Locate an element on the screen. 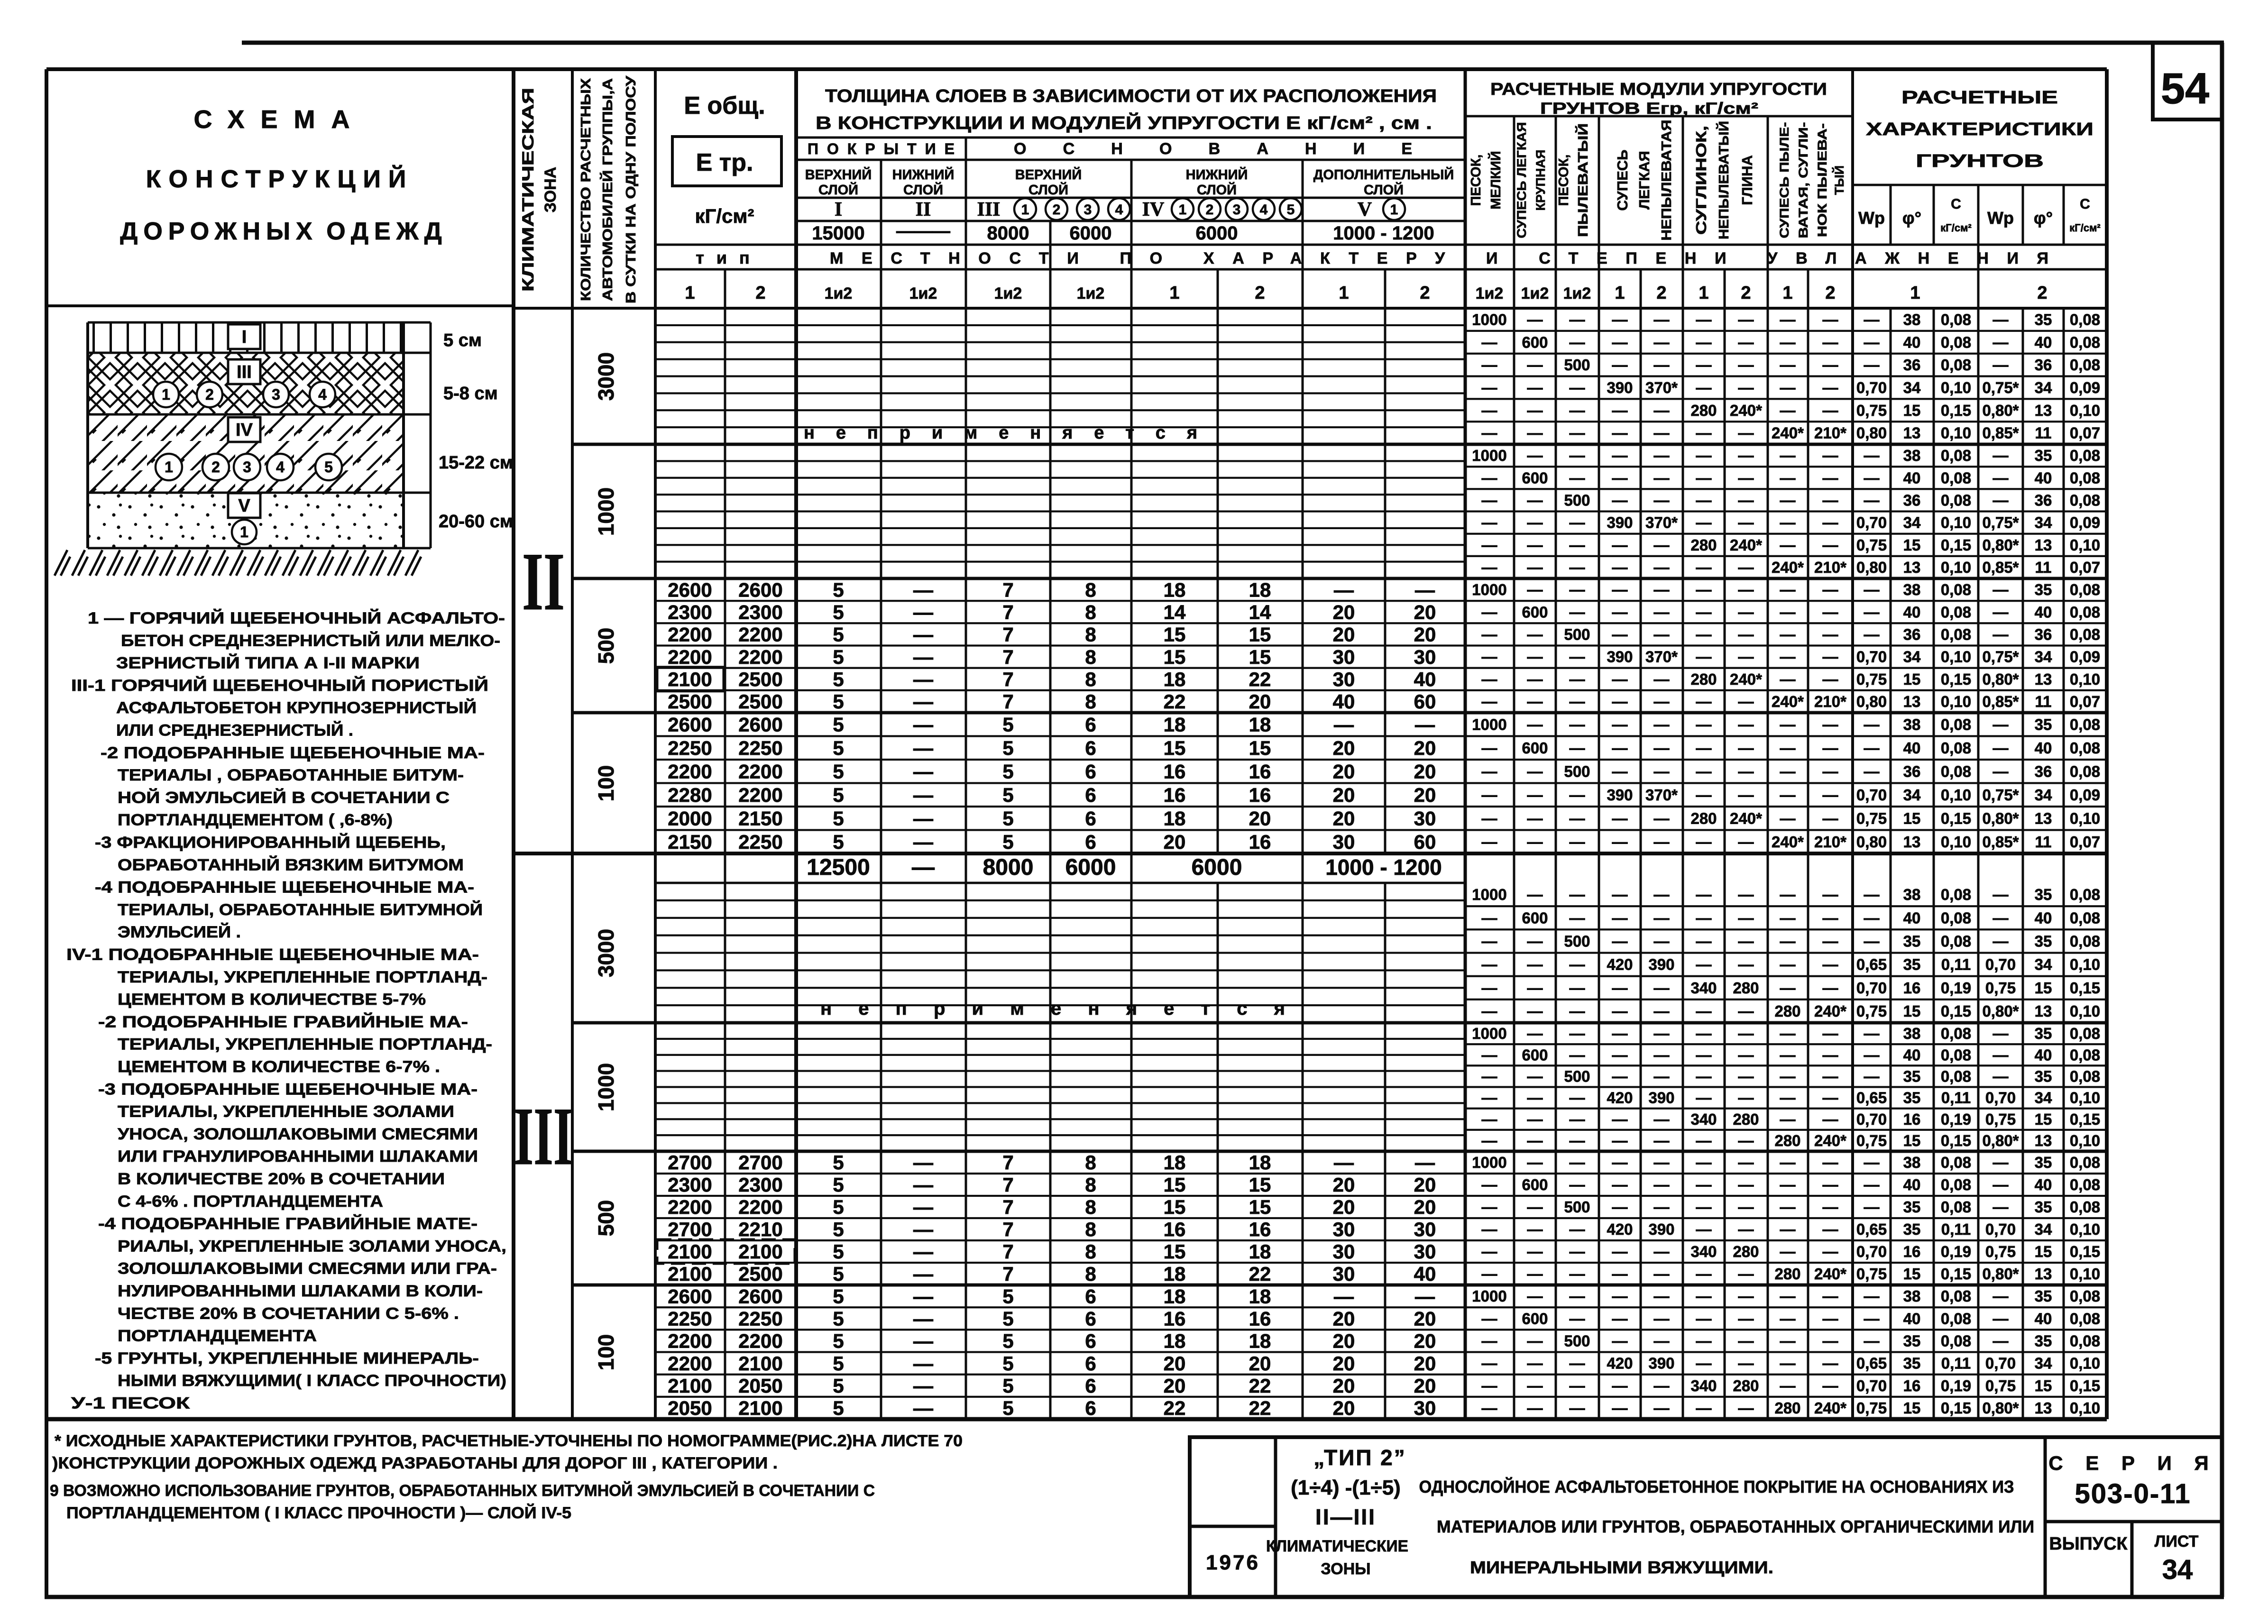 This screenshot has width=2268, height=1624. svg-text: 0,80* is located at coordinates (2001, 1011).